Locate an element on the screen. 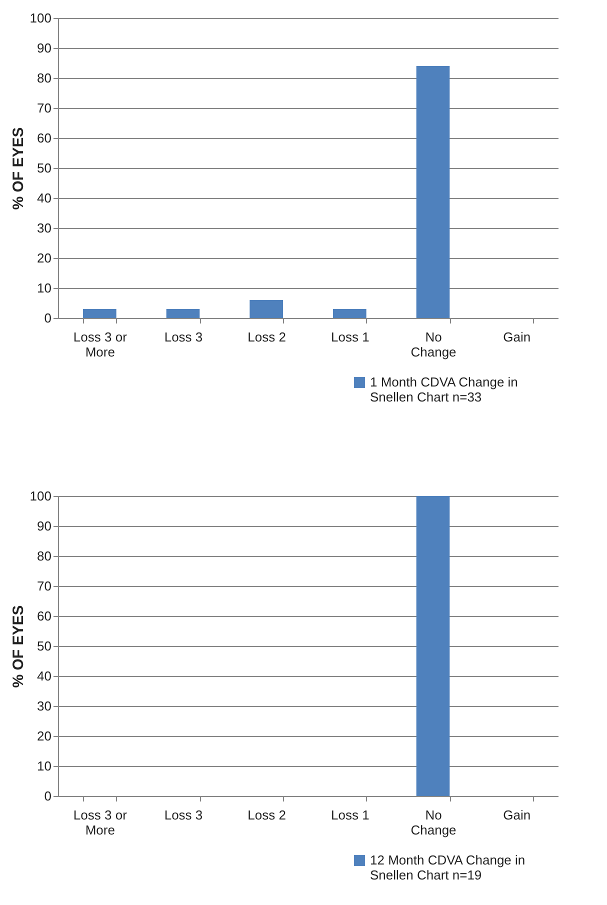 The image size is (607, 905). legend-label: 1 Month CDVA Change in Snellen Chart n=33 is located at coordinates (444, 389).